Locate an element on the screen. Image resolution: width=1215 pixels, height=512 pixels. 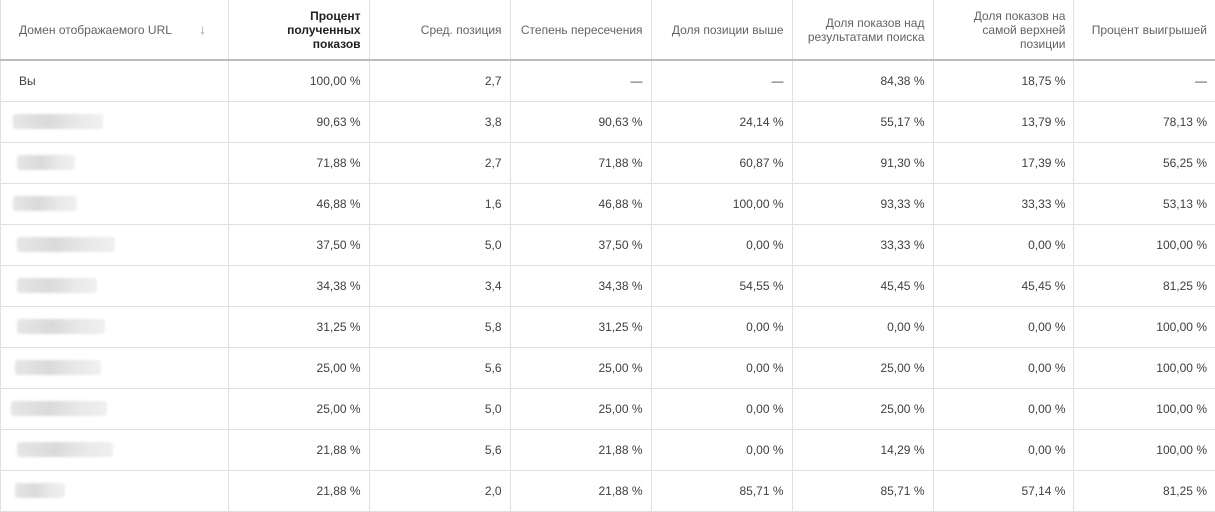
column-header-top-of-page-rate: Доля показов над результатами поиска is located at coordinates (862, 30).